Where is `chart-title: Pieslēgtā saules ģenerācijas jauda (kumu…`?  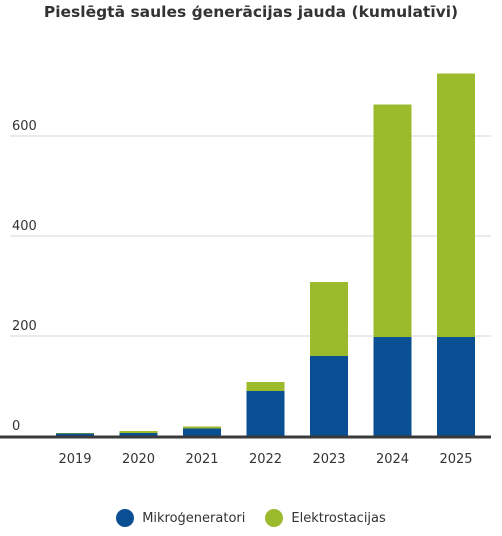
chart-title: Pieslēgtā saules ģenerācijas jauda (kumu… is located at coordinates (251, 12).